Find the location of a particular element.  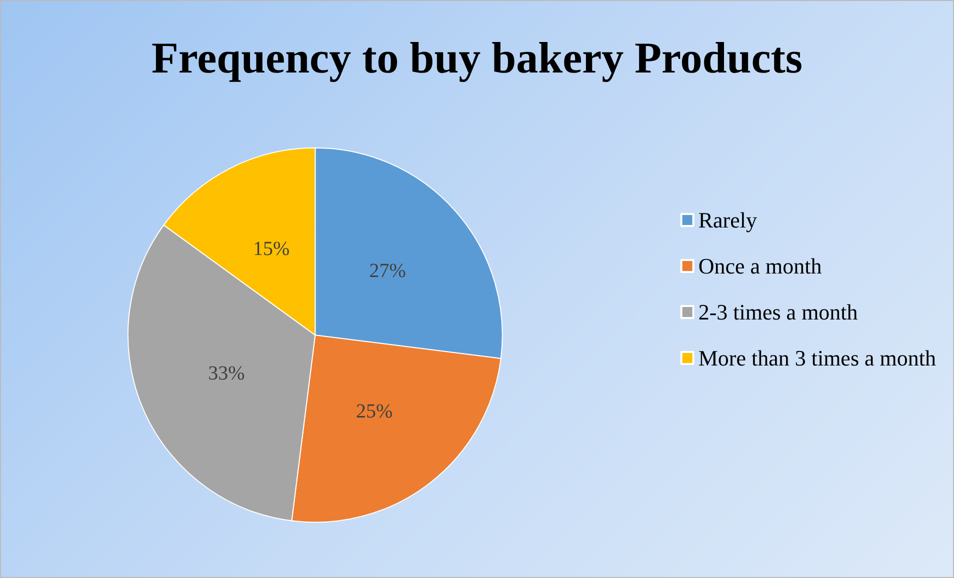

data-label: 33% is located at coordinates (226, 373).